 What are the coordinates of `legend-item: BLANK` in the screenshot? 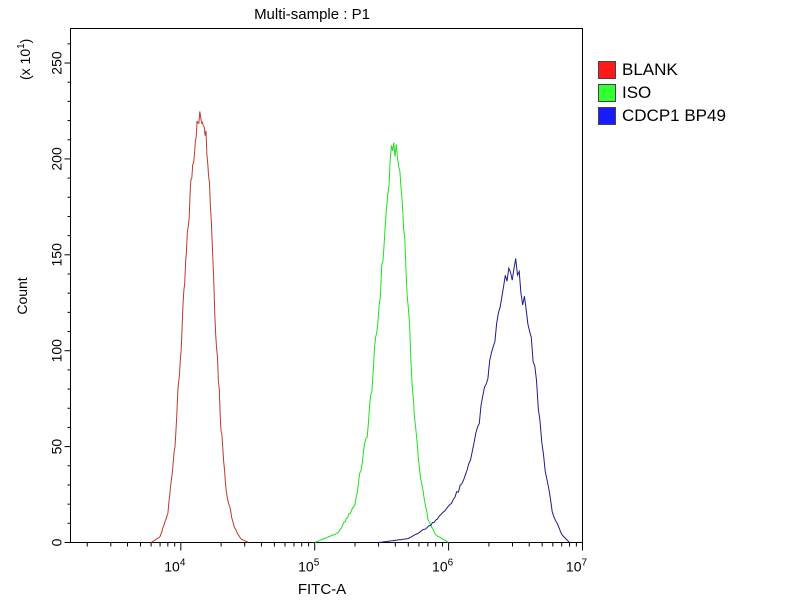 It's located at (662, 69).